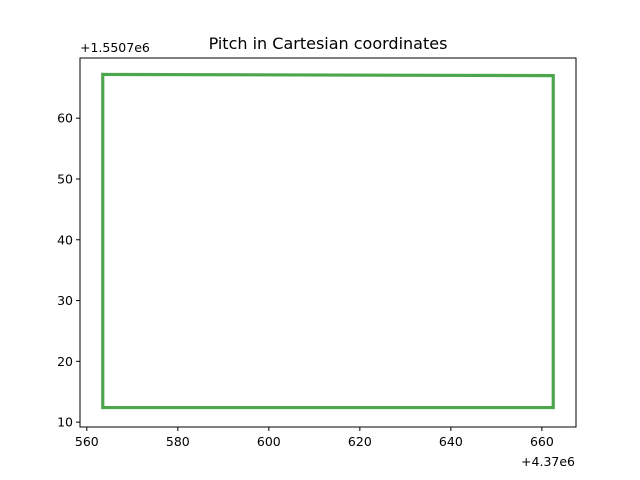 Image resolution: width=640 pixels, height=480 pixels. Describe the element at coordinates (548, 461) in the screenshot. I see `x-offset-label: +4.37e6` at that location.